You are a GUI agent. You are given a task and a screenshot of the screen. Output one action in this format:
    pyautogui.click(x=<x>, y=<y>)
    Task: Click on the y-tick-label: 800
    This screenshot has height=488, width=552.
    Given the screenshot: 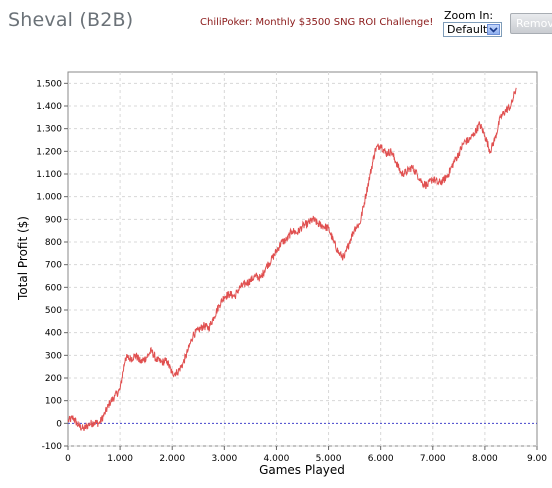 What is the action you would take?
    pyautogui.click(x=53, y=243)
    